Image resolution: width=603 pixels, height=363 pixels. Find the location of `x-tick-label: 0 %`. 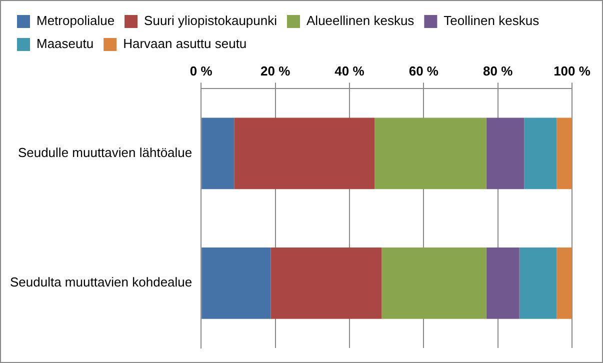

x-tick-label: 0 % is located at coordinates (201, 70).